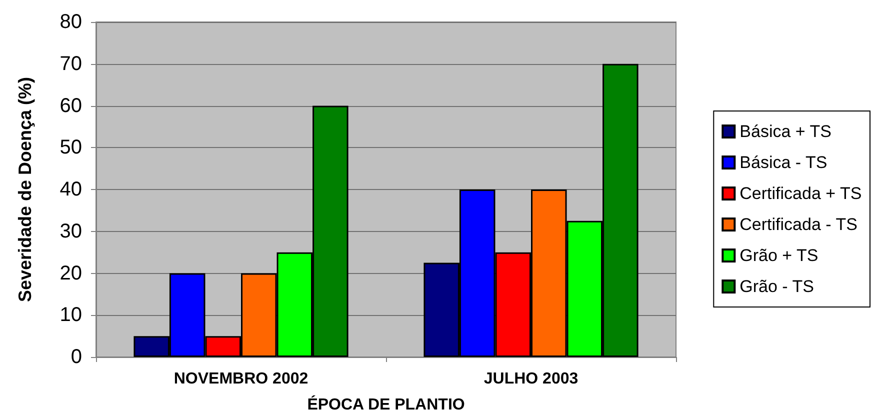 The height and width of the screenshot is (418, 878). Describe the element at coordinates (784, 162) in the screenshot. I see `legend-label: Básica - TS` at that location.